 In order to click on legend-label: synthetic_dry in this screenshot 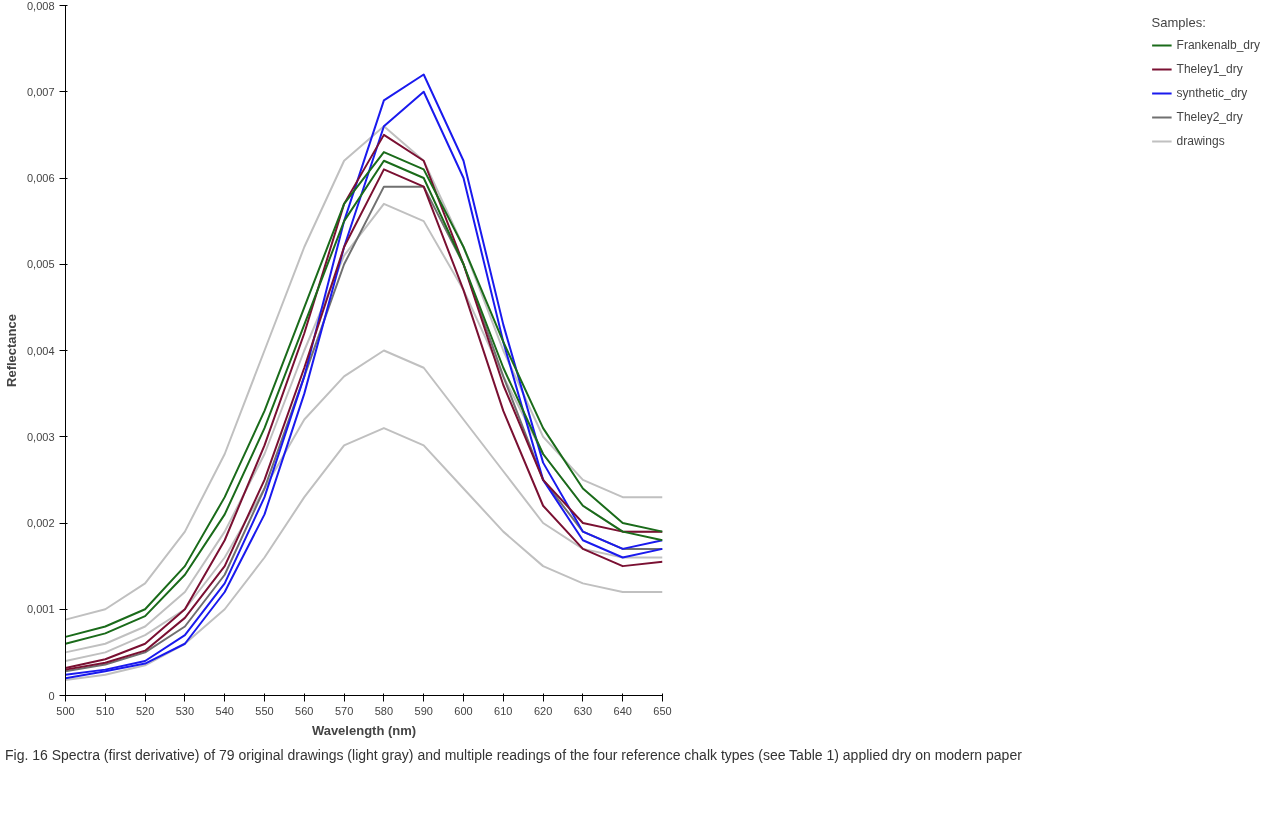, I will do `click(1212, 93)`.